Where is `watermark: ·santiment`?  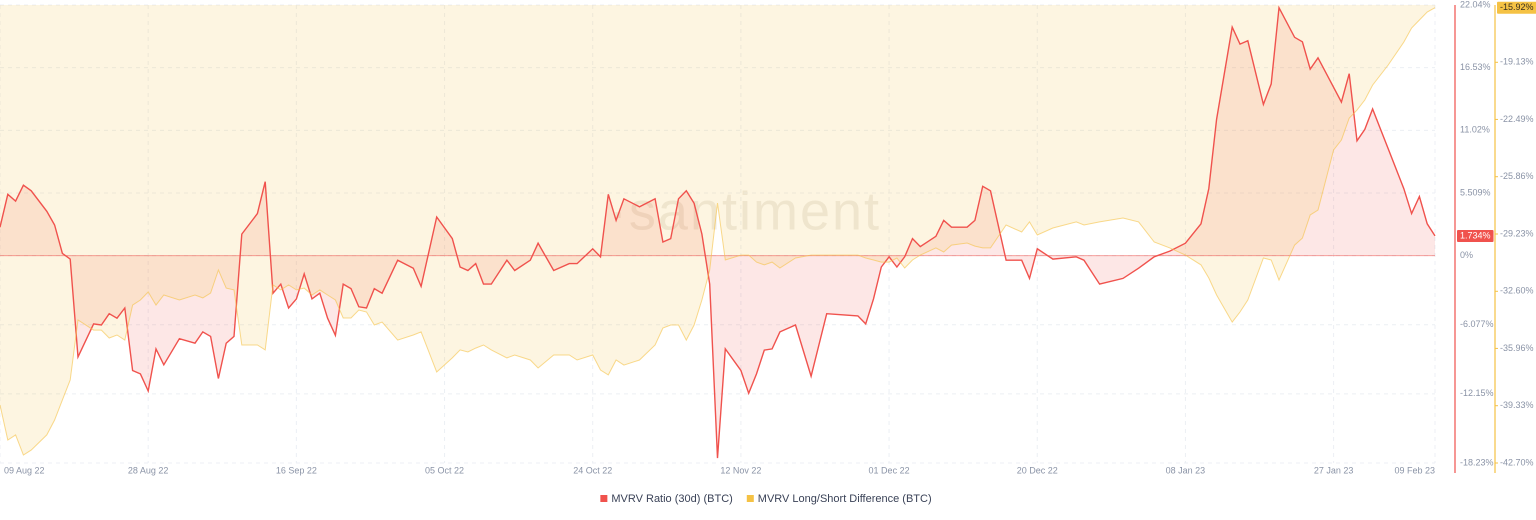 watermark: ·santiment is located at coordinates (745, 211).